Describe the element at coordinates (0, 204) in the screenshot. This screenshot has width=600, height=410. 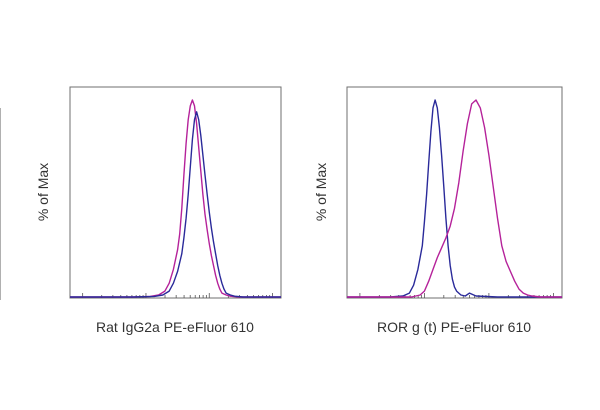
I see `left-edge-rule` at that location.